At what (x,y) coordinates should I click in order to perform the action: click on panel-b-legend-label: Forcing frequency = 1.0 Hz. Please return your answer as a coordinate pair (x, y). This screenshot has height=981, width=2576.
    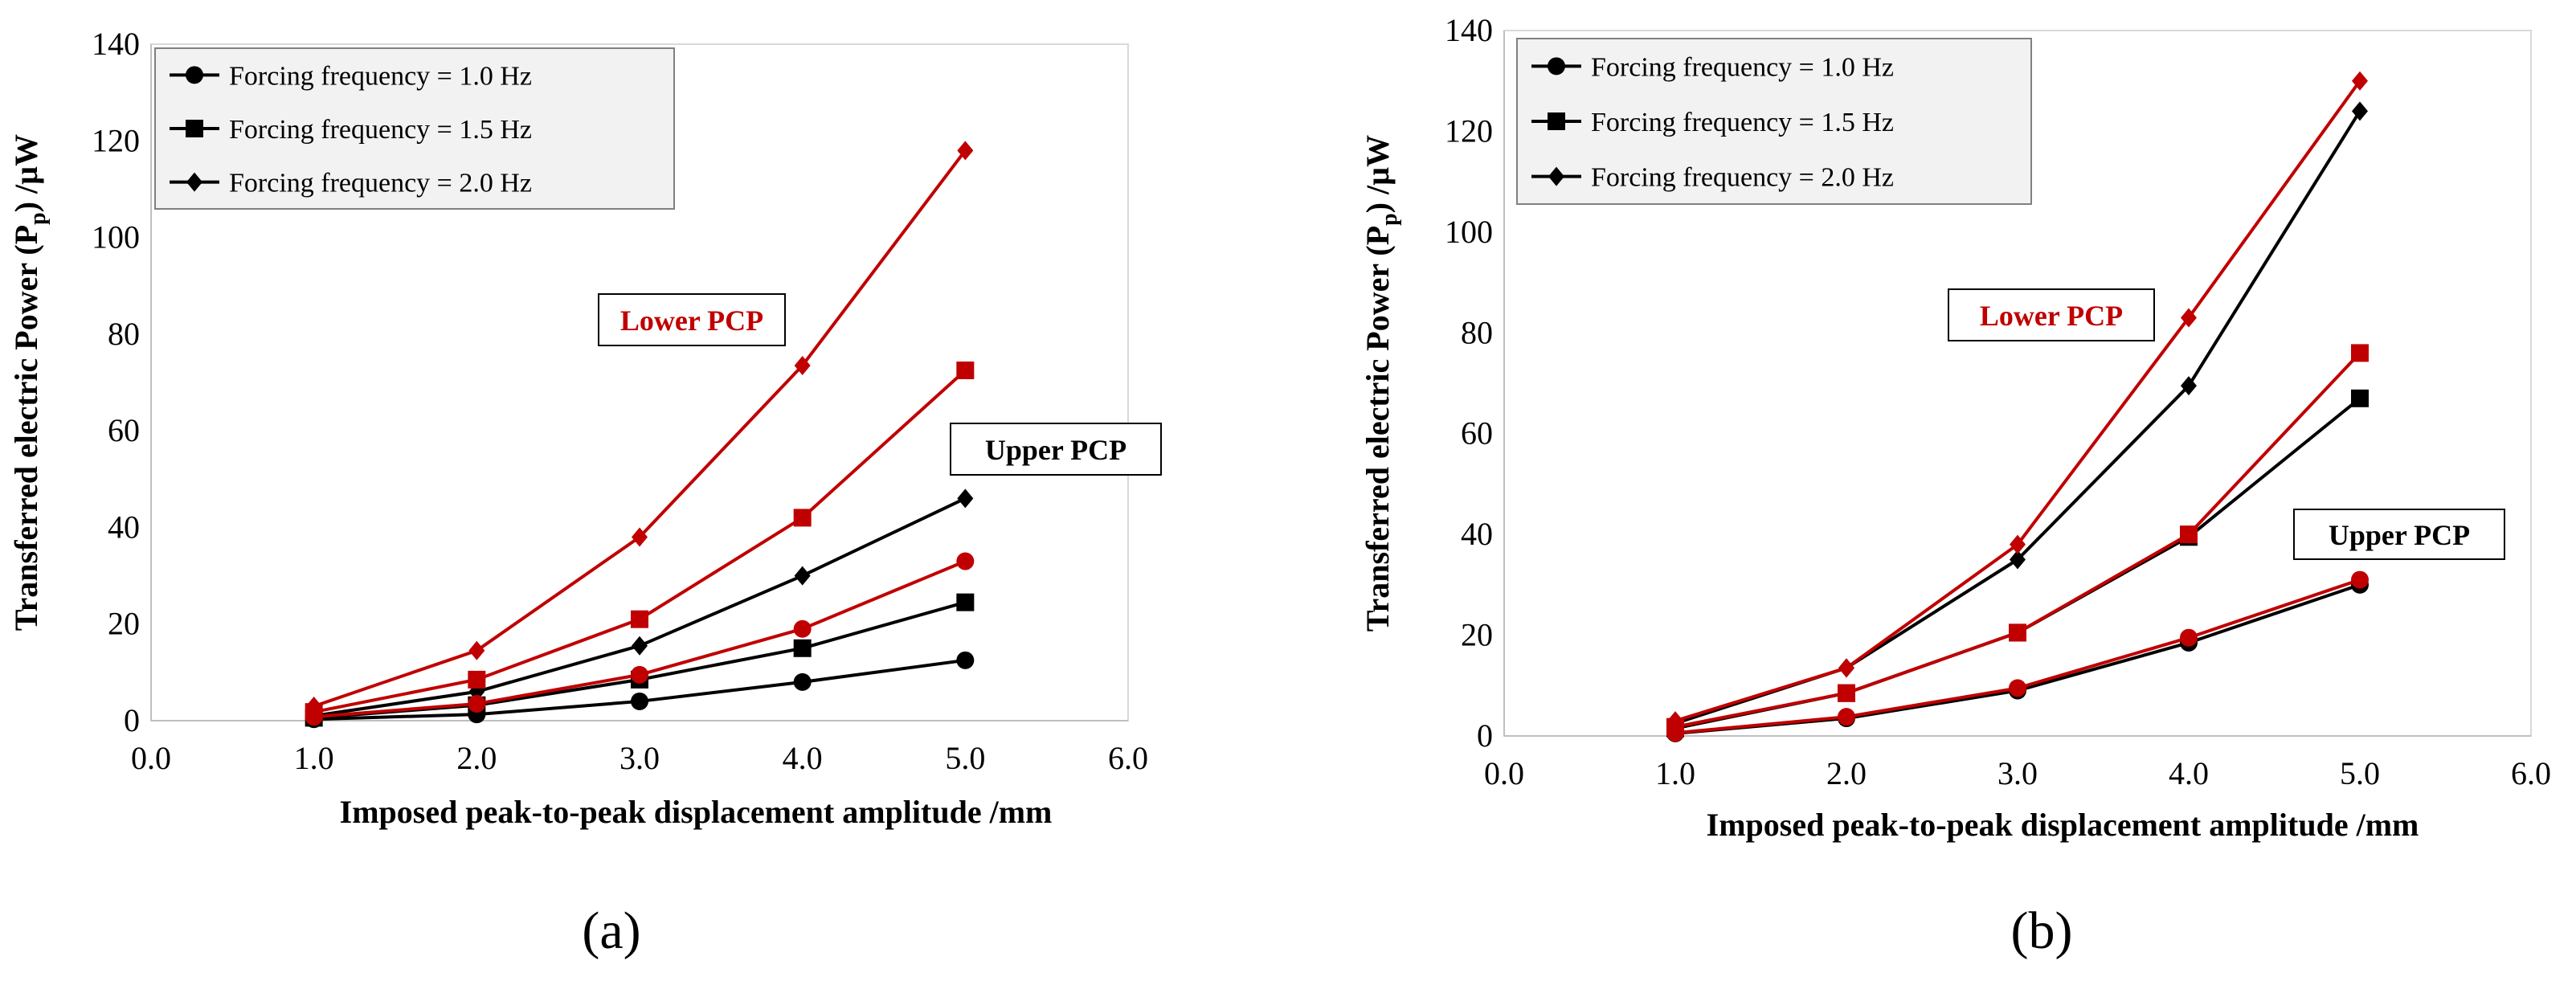
    Looking at the image, I should click on (1742, 67).